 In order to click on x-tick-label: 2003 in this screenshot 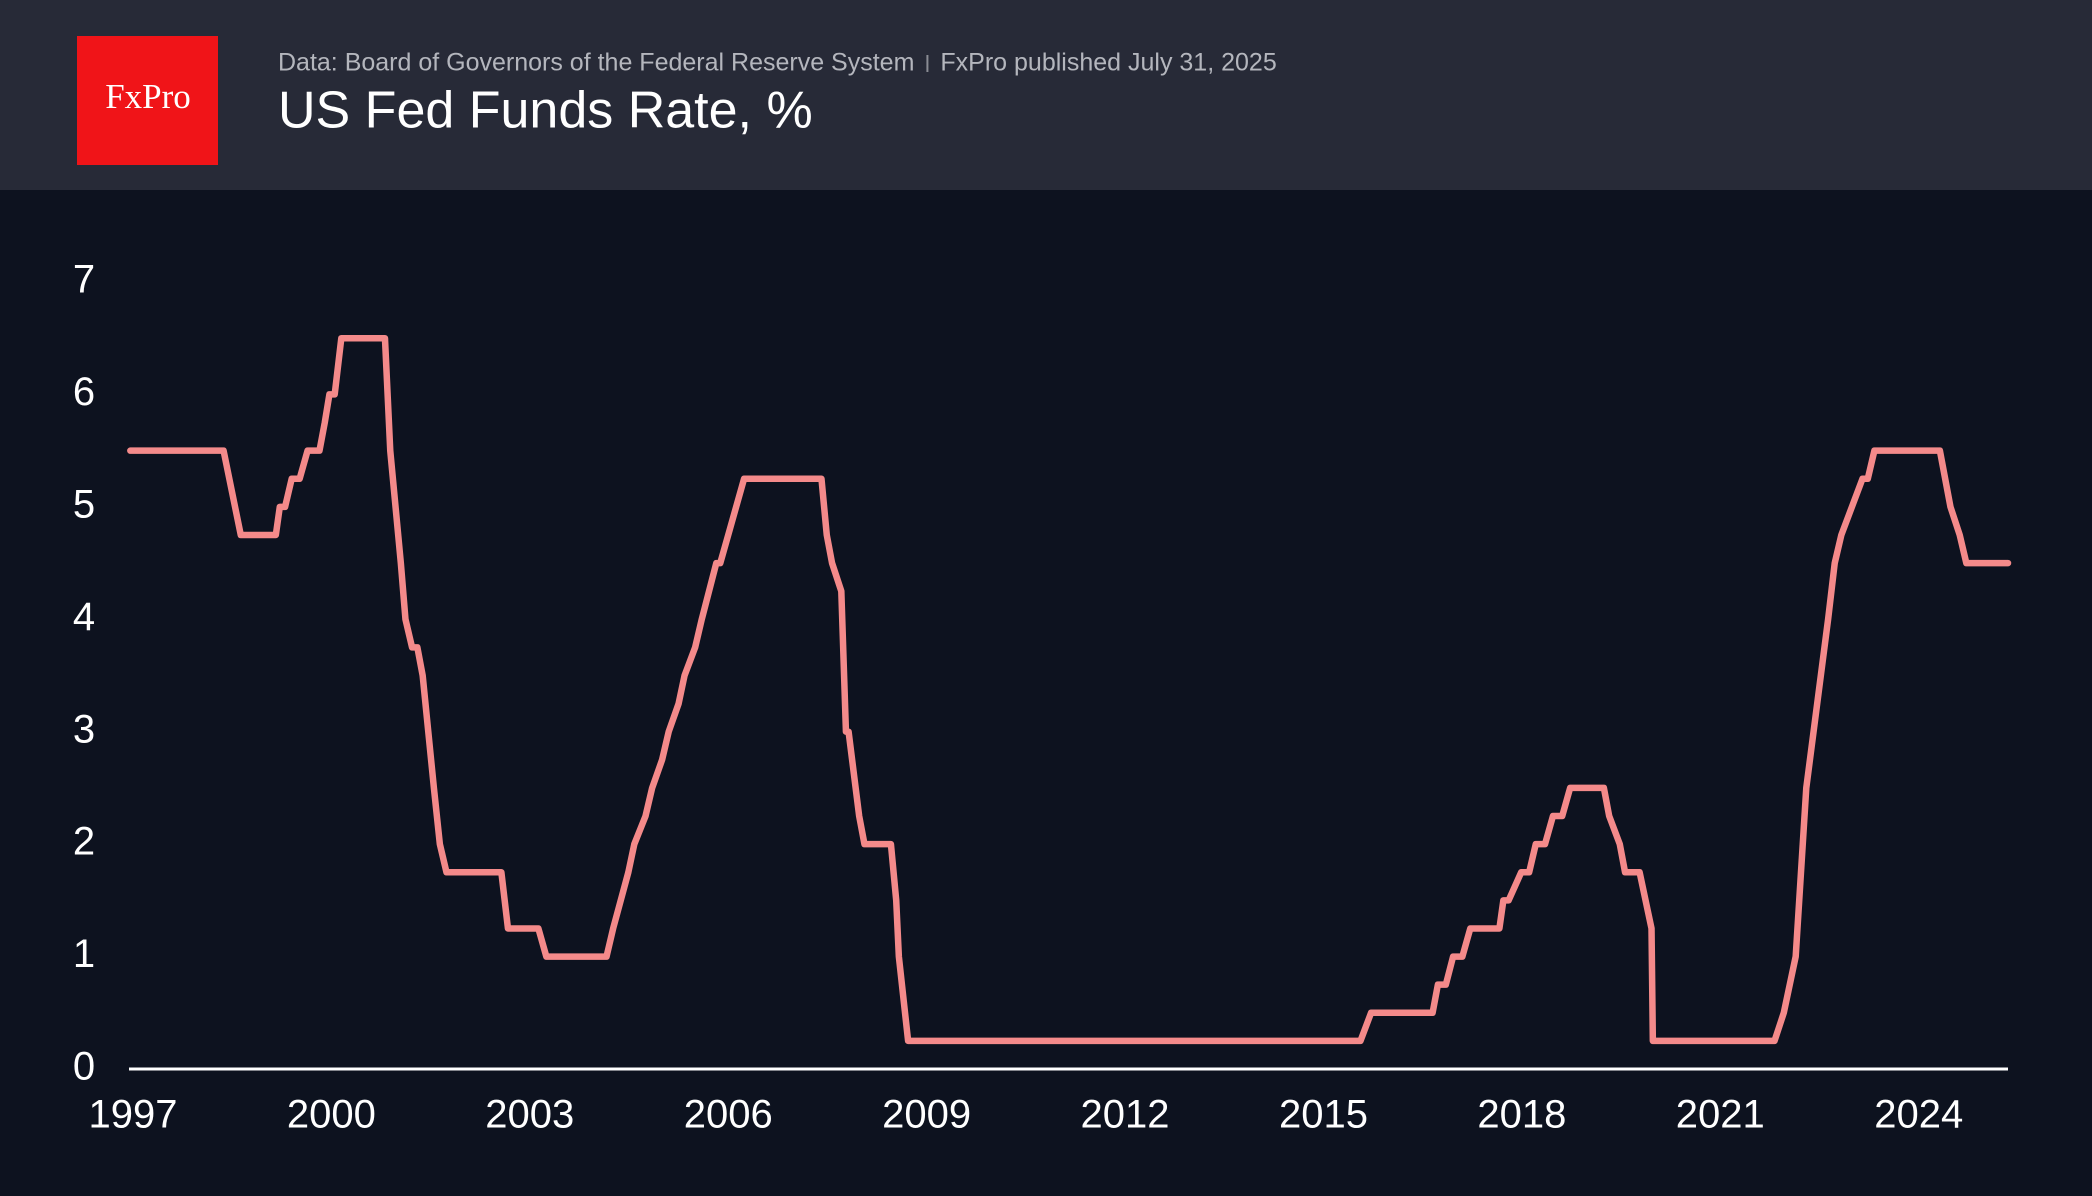, I will do `click(529, 1115)`.